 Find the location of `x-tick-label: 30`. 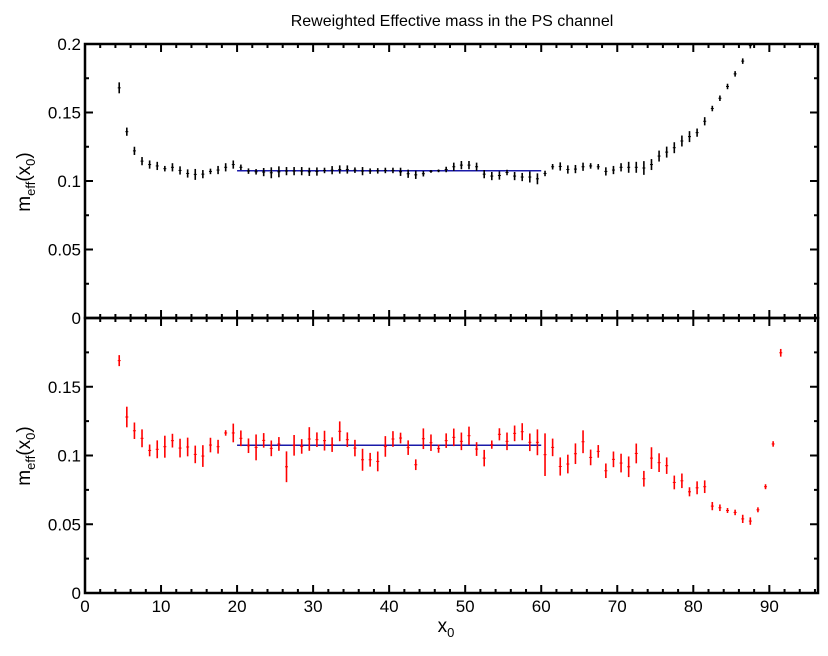

x-tick-label: 30 is located at coordinates (313, 606).